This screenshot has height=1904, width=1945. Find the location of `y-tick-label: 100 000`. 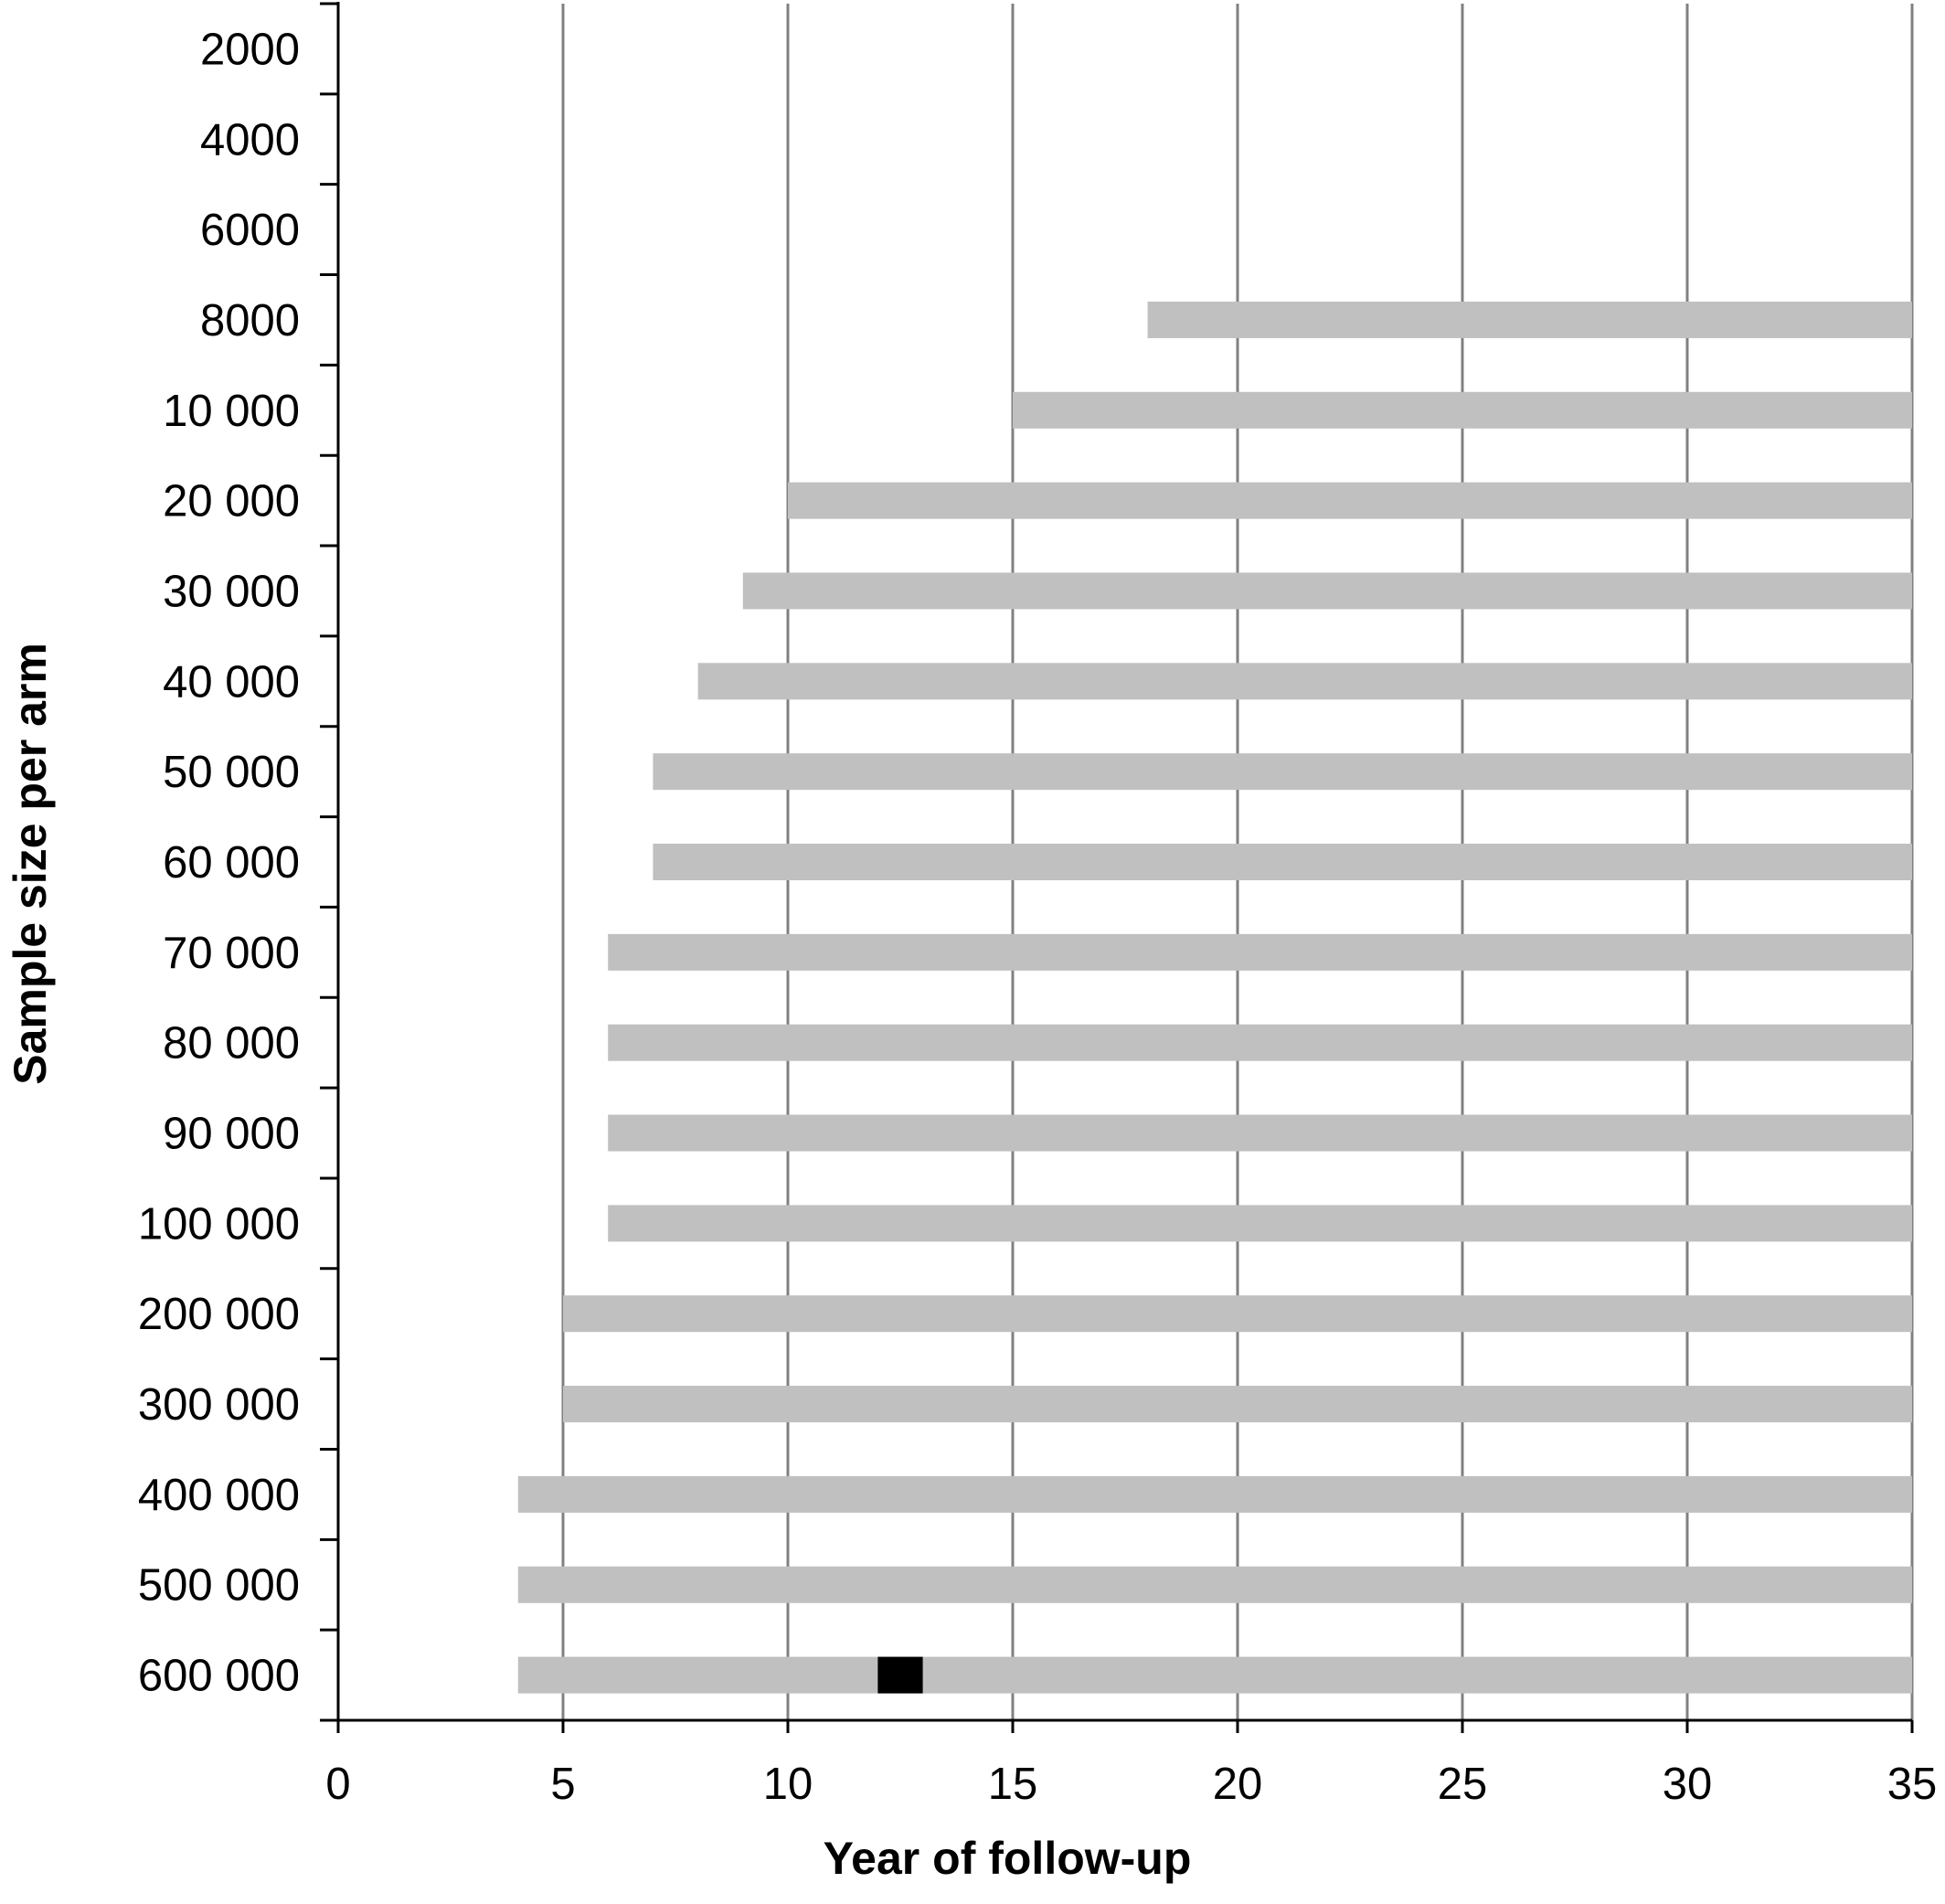

y-tick-label: 100 000 is located at coordinates (219, 1224).